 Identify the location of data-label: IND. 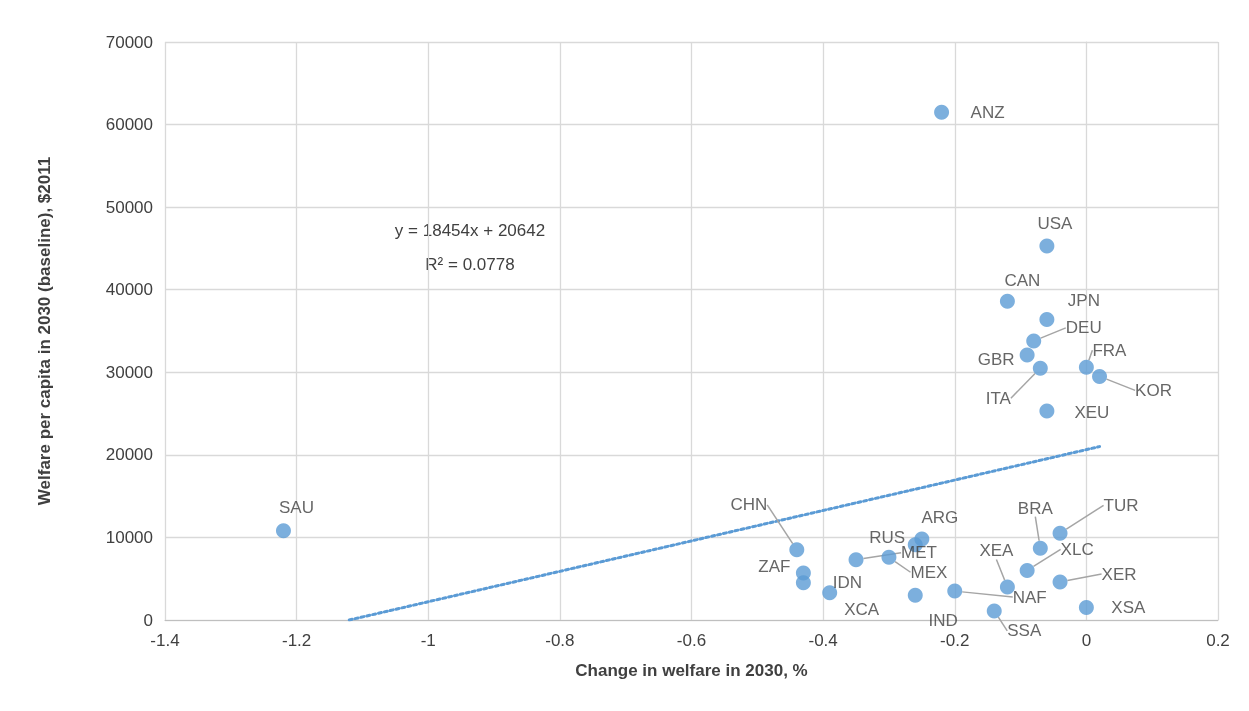
(943, 620).